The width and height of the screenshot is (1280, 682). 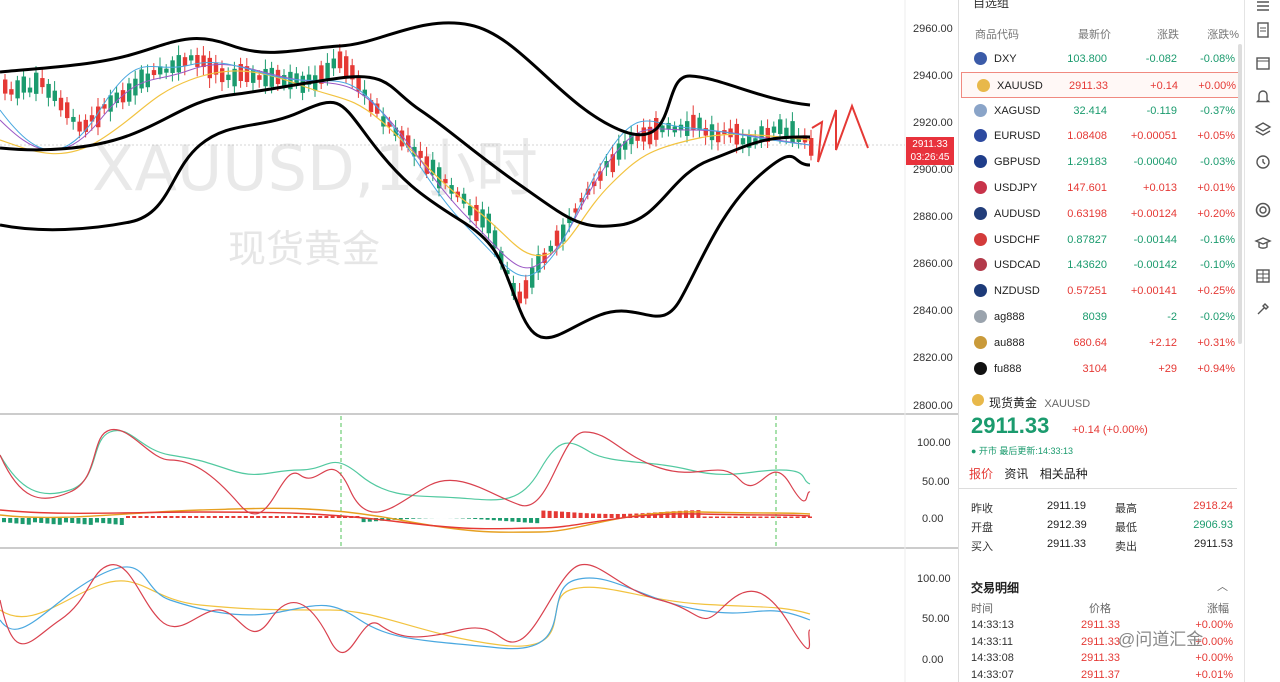 I want to click on watchlist-row: AUDUSD 0.63198 +0.00124 +0.20%, so click(x=1098, y=214).